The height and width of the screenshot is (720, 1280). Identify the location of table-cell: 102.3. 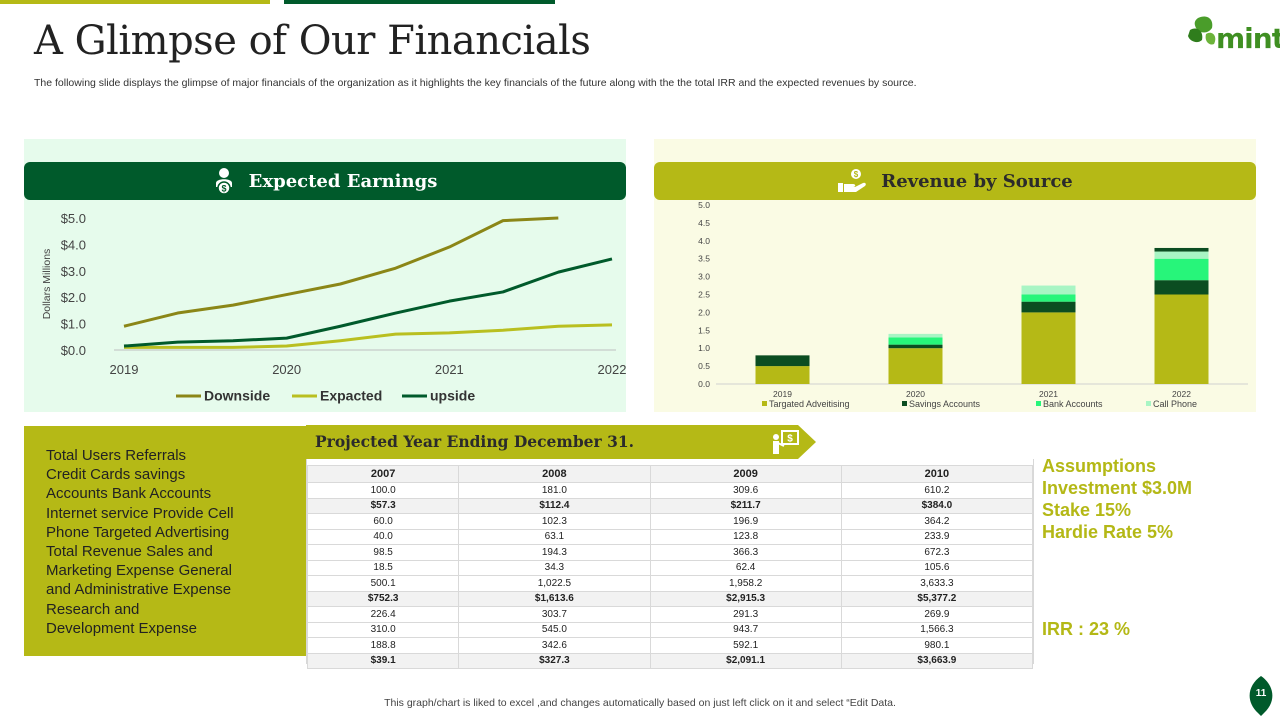
(554, 521).